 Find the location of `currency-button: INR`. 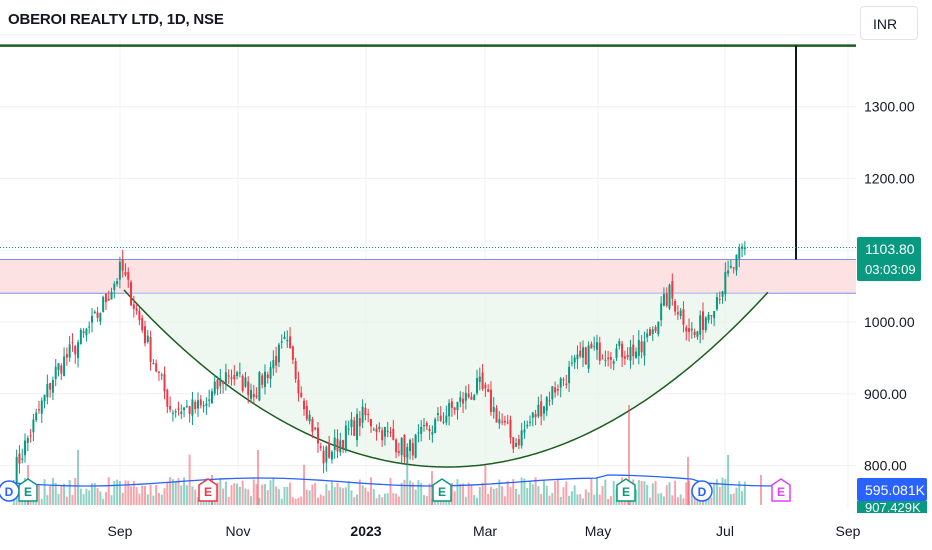

currency-button: INR is located at coordinates (889, 23).